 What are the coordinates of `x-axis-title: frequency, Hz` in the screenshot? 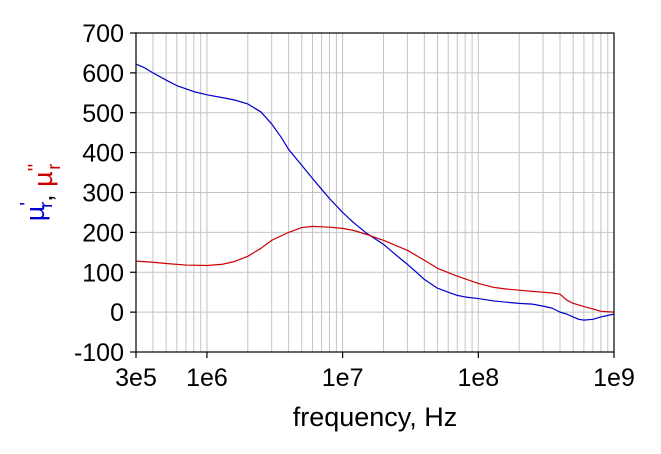 It's located at (375, 417).